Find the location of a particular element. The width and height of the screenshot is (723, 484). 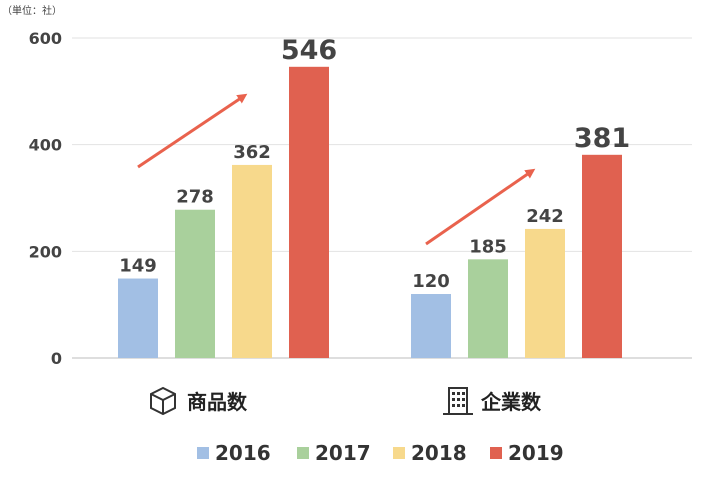

building-icon is located at coordinates (458, 401).